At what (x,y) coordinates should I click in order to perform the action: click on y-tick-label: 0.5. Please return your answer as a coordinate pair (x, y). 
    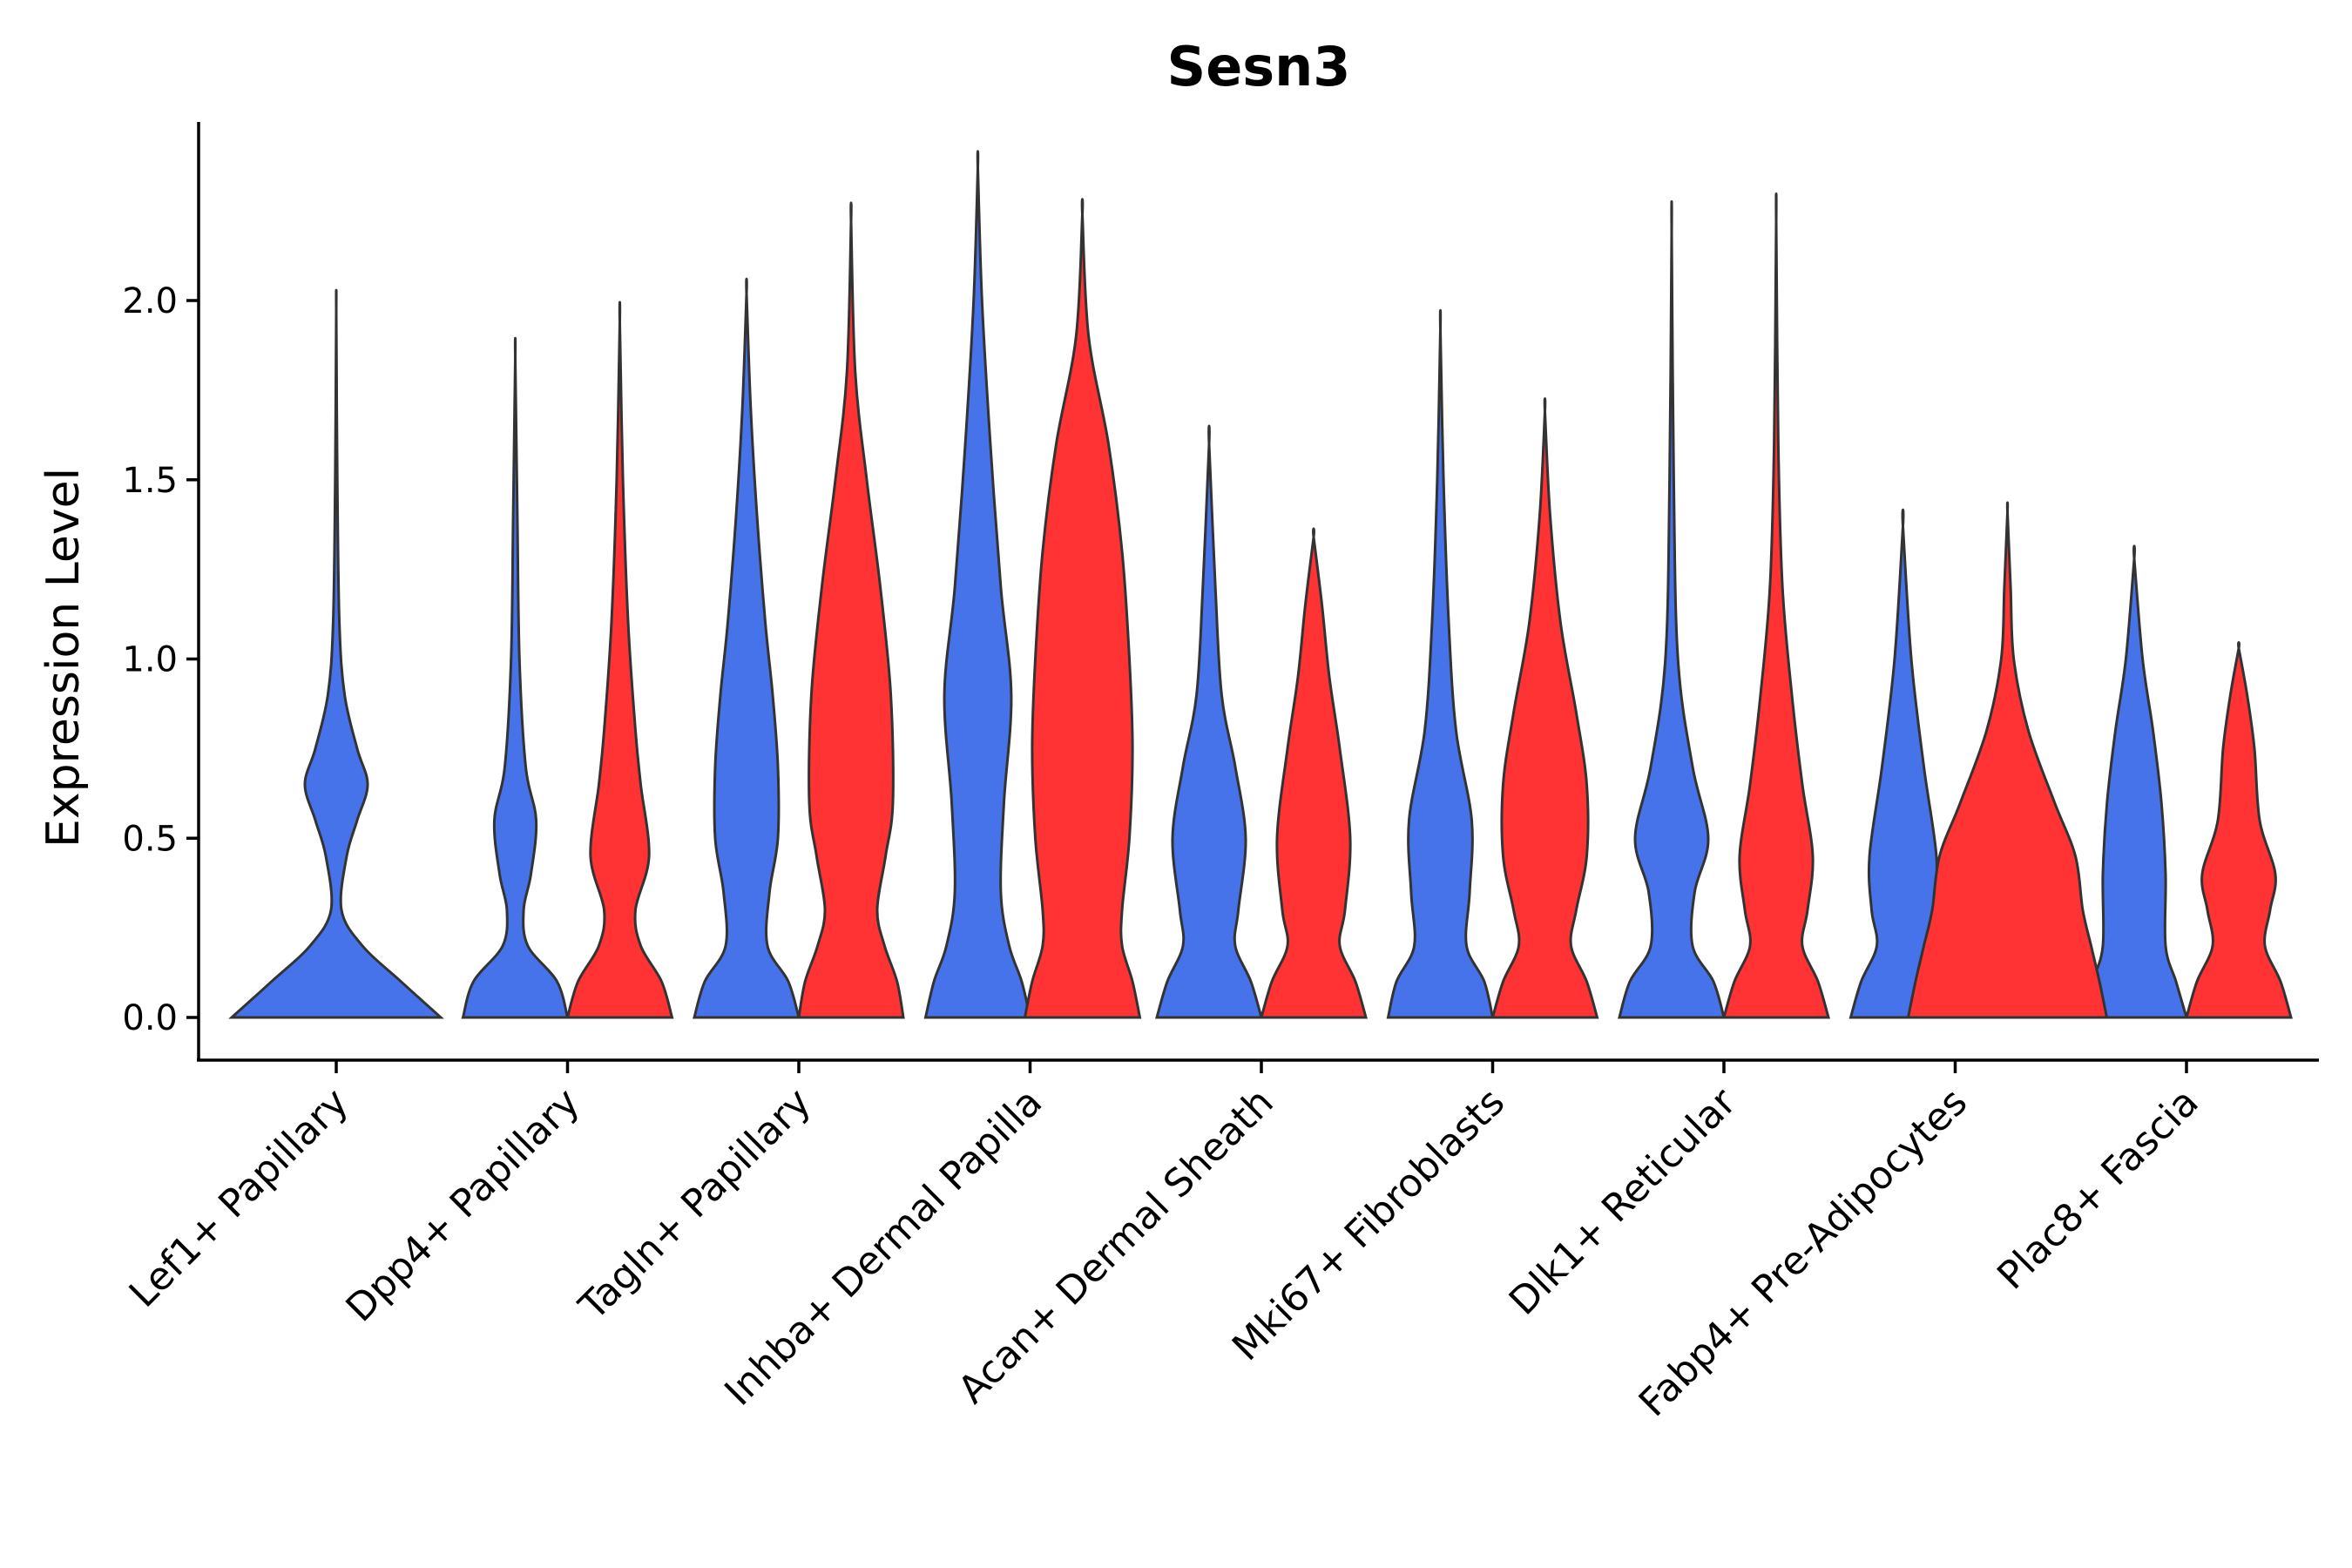
    Looking at the image, I should click on (150, 839).